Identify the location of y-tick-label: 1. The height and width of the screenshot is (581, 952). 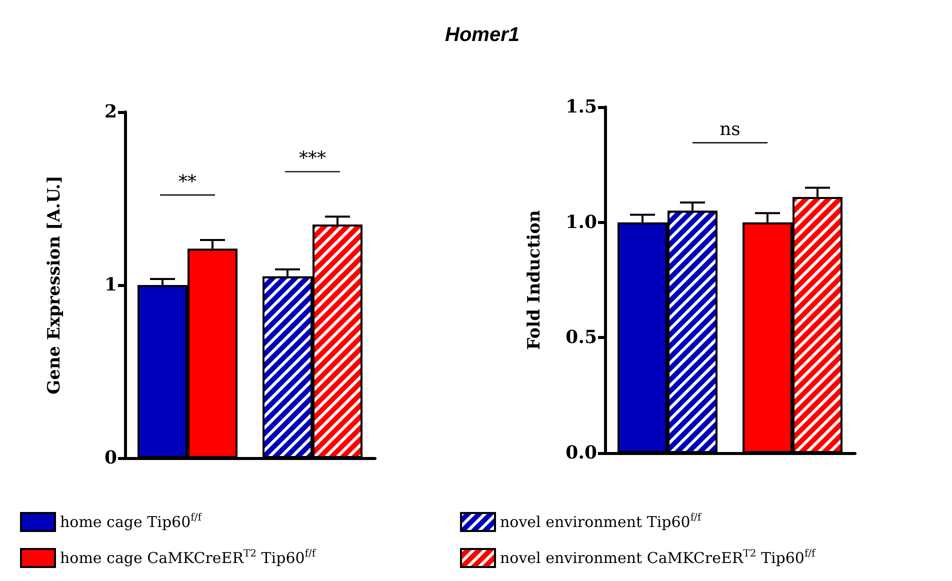
(110, 285).